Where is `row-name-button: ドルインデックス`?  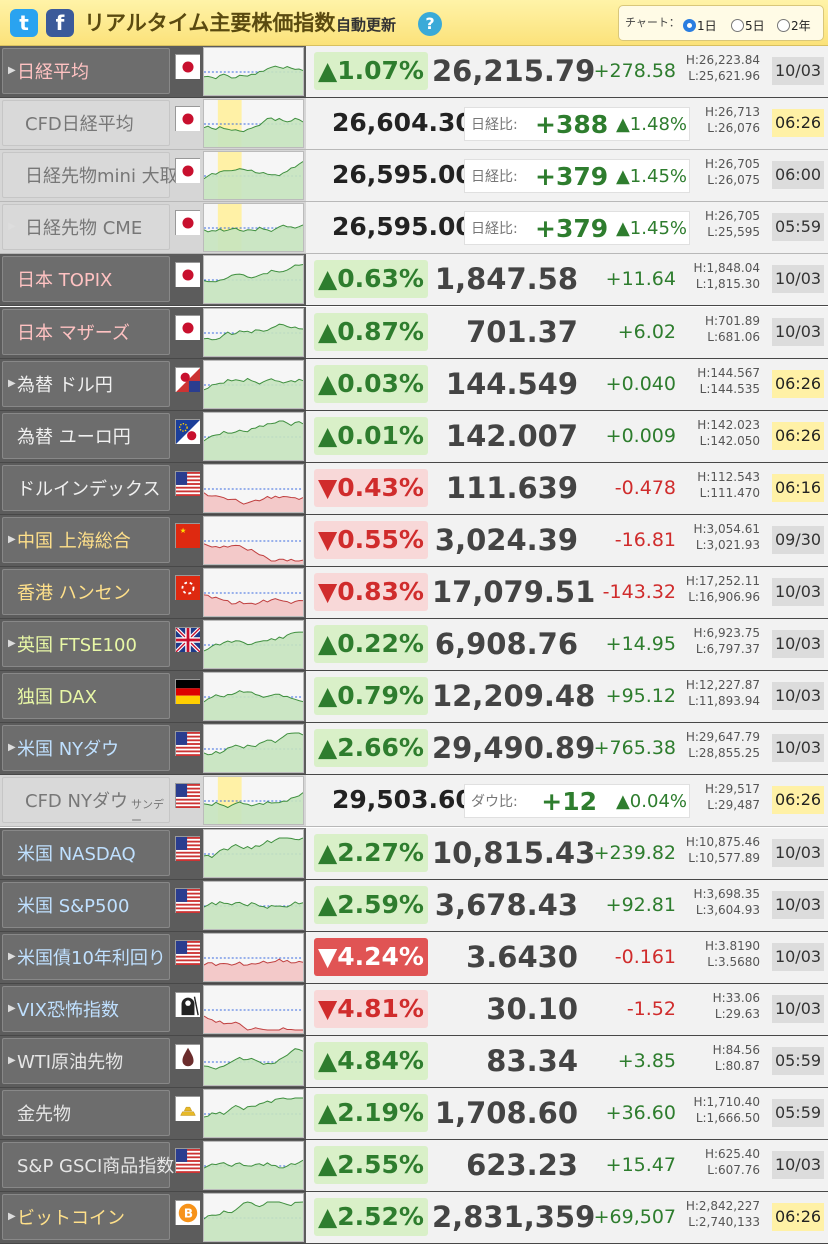 row-name-button: ドルインデックス is located at coordinates (86, 487).